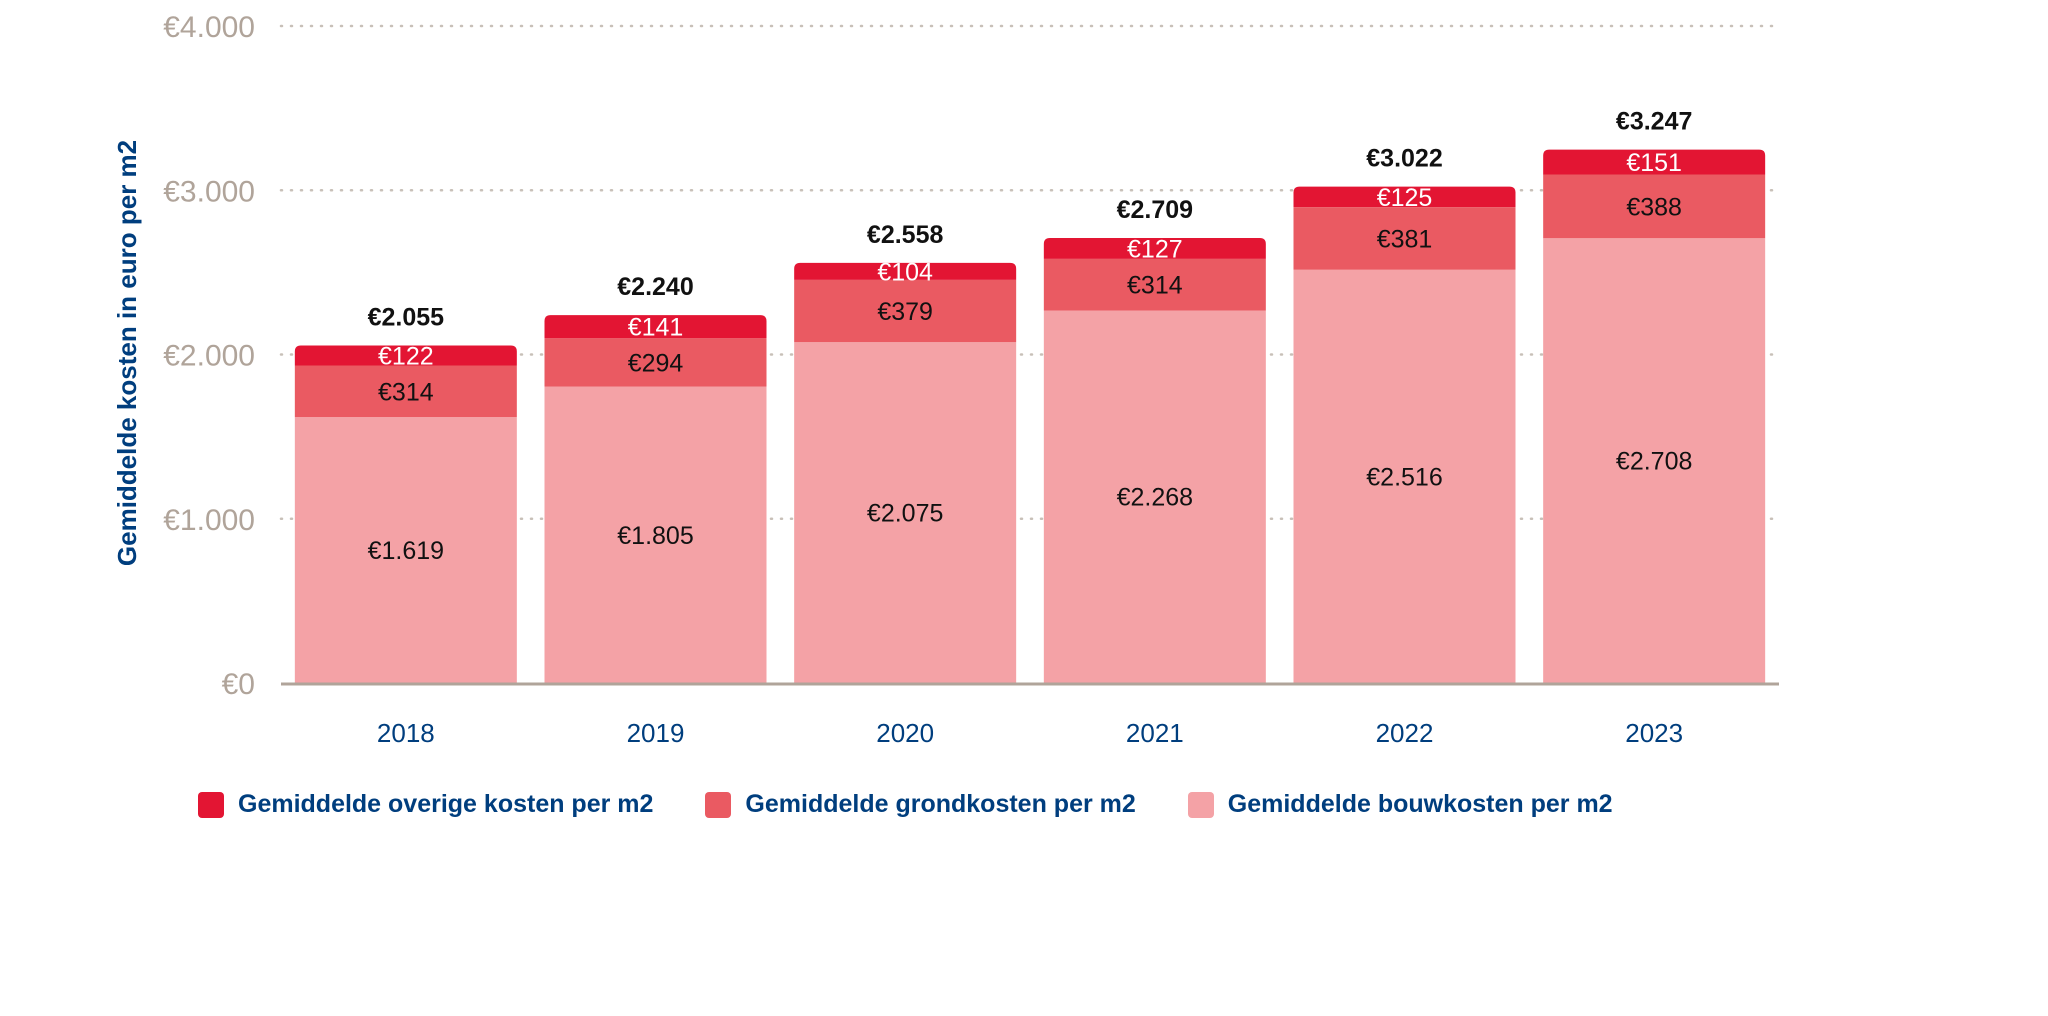 The width and height of the screenshot is (2048, 1016). I want to click on segment-label: €127, so click(1155, 249).